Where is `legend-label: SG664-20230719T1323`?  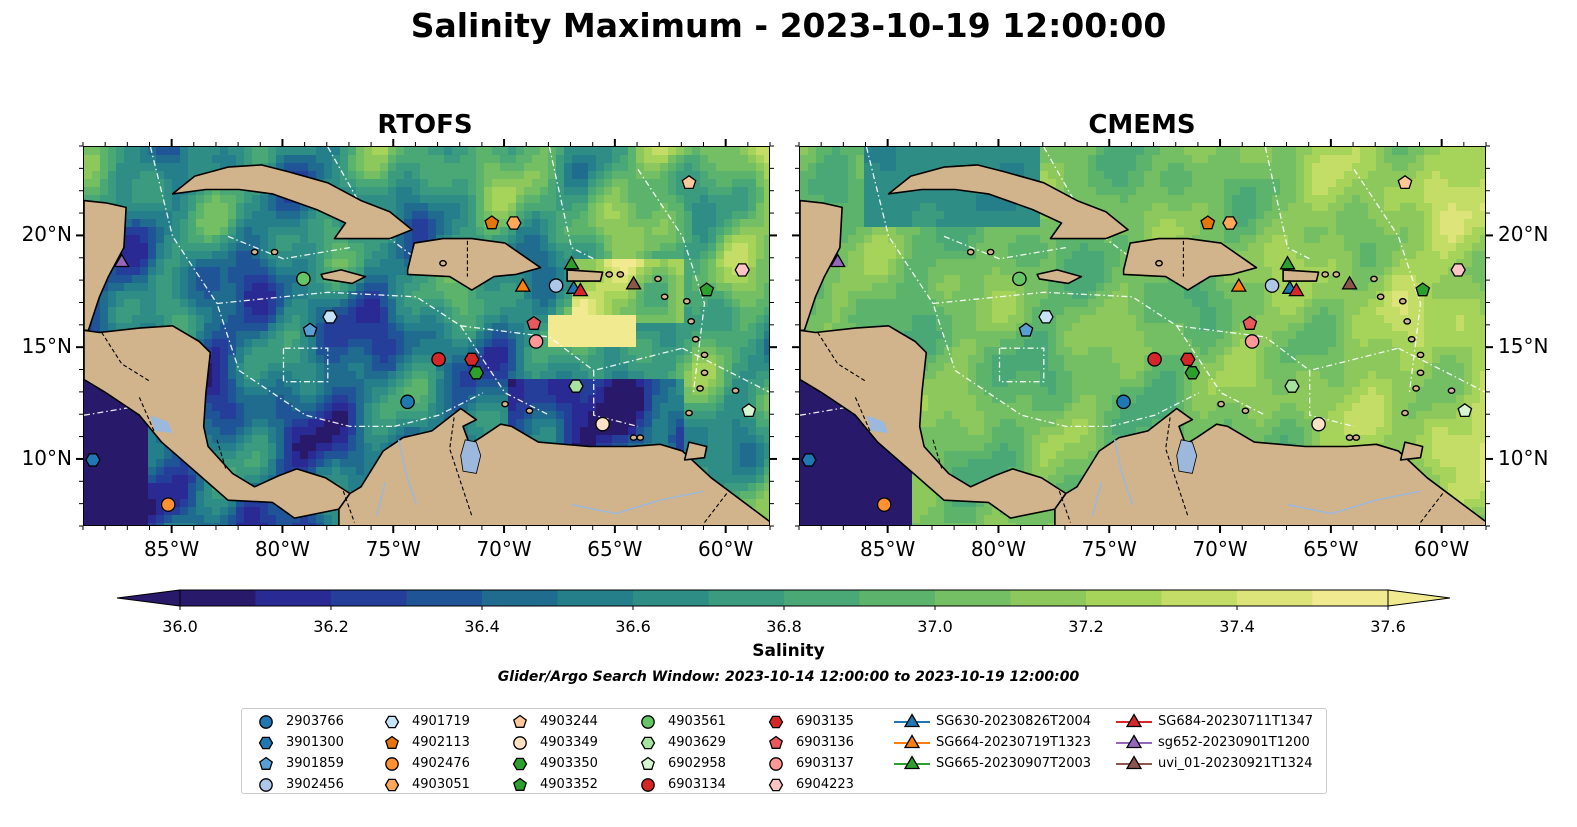 legend-label: SG664-20230719T1323 is located at coordinates (1014, 742).